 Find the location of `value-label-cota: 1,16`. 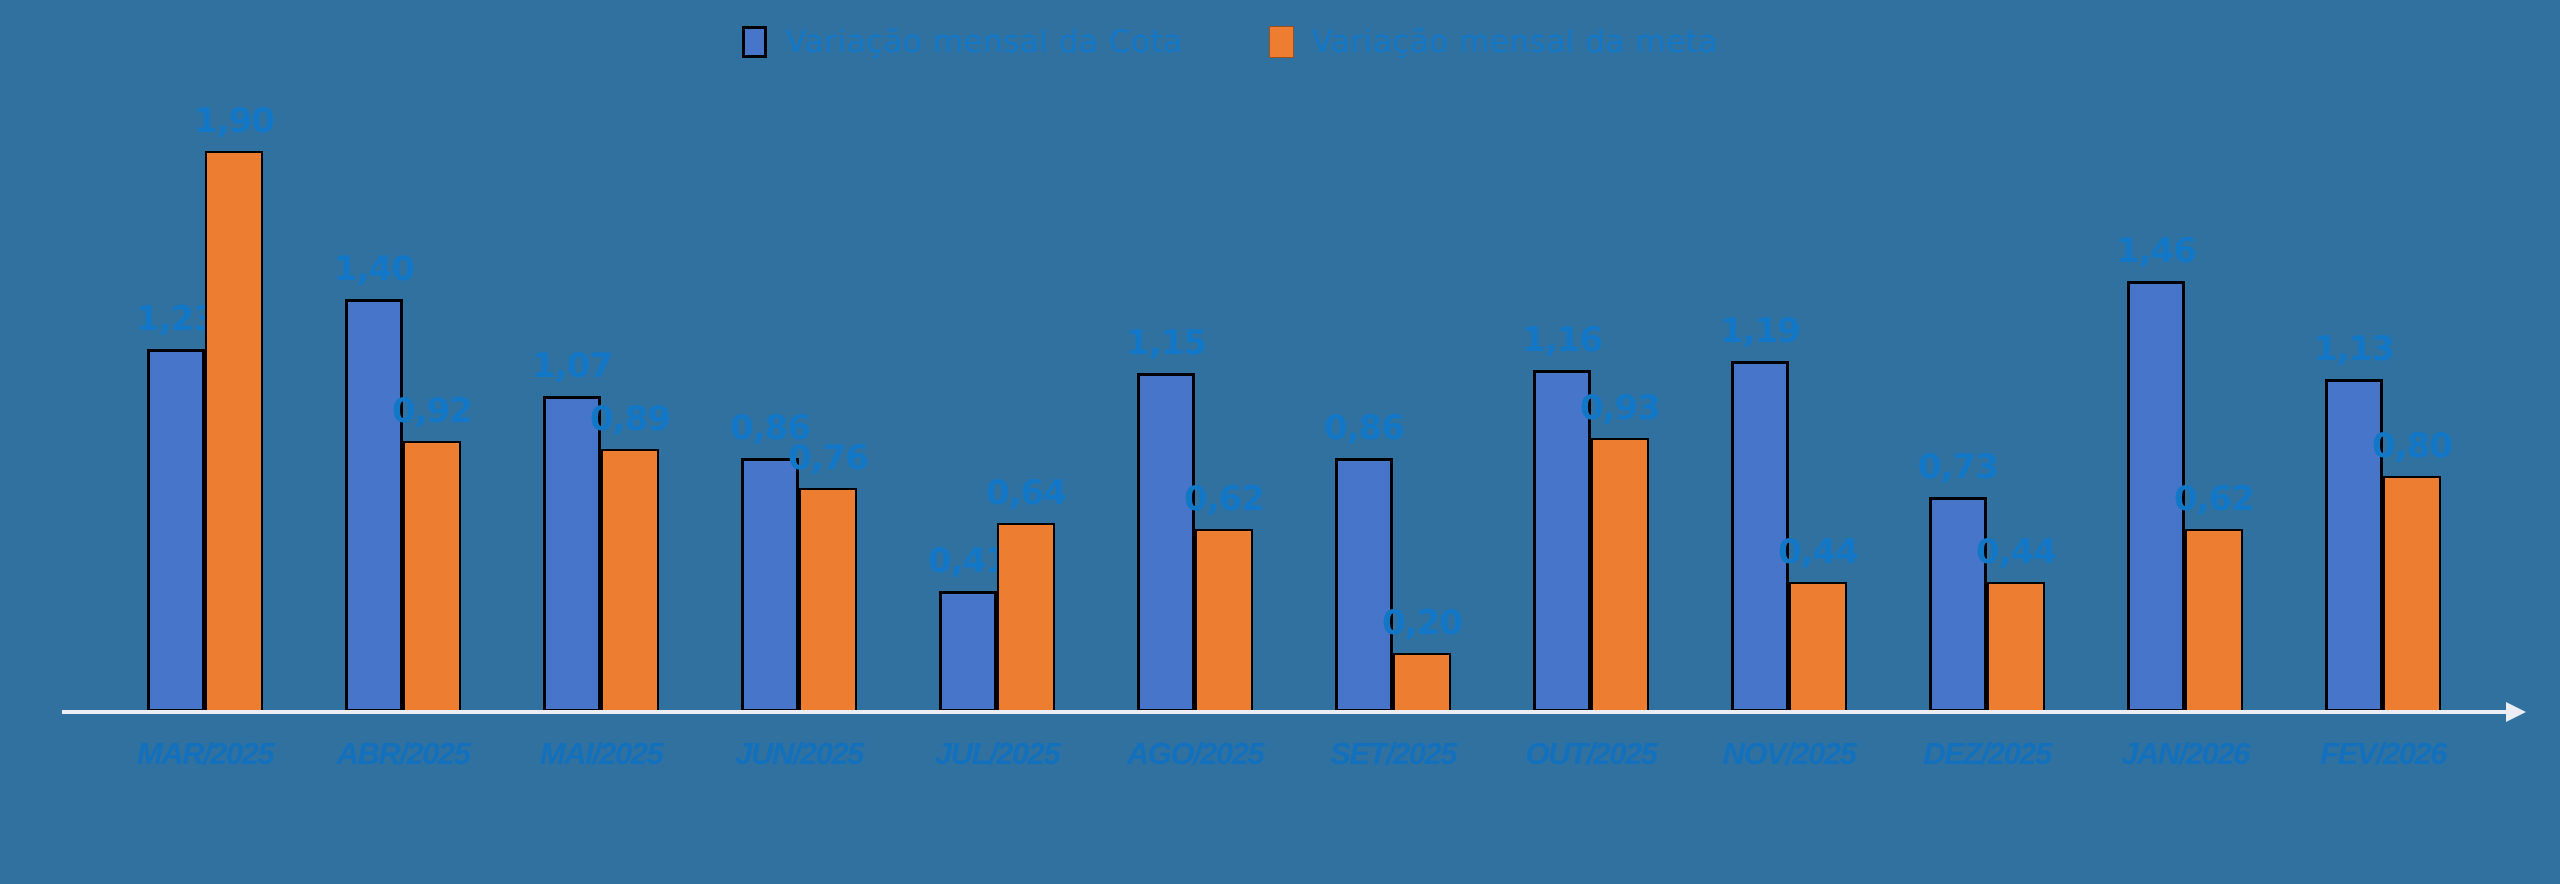

value-label-cota: 1,16 is located at coordinates (1562, 340).